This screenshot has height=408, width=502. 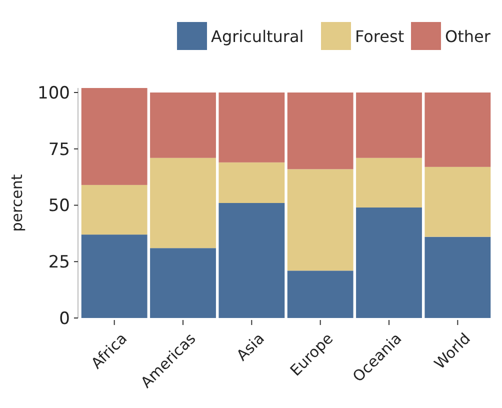 I want to click on legend-label: Agricultural, so click(x=257, y=36).